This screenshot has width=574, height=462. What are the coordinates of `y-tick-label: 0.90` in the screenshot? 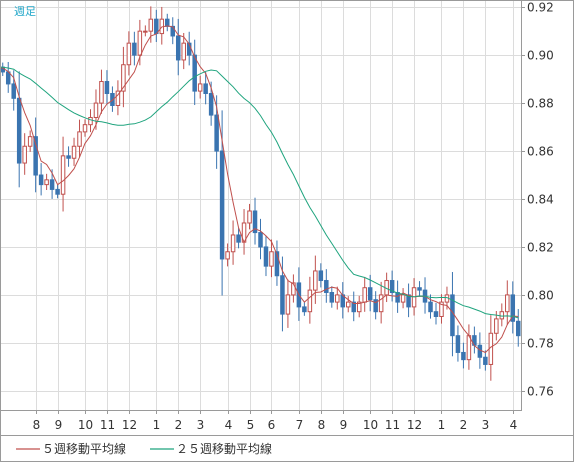 It's located at (540, 56).